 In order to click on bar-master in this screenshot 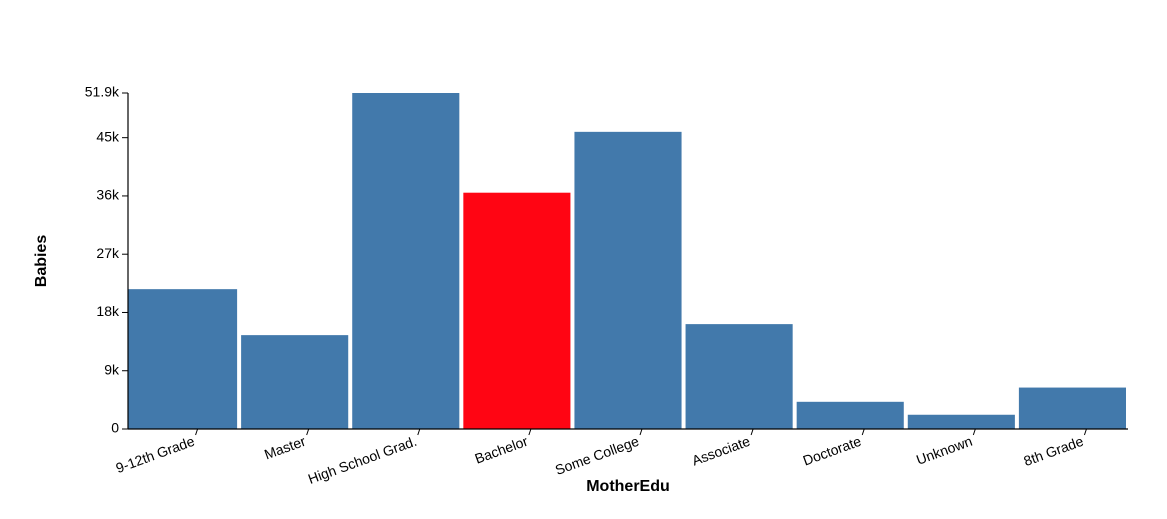, I will do `click(295, 382)`.